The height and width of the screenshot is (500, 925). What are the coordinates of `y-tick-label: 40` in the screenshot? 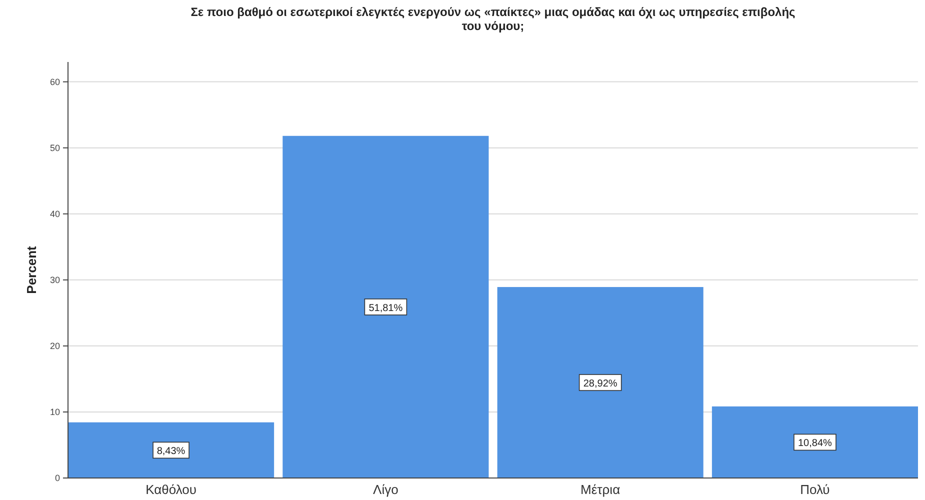 It's located at (55, 213).